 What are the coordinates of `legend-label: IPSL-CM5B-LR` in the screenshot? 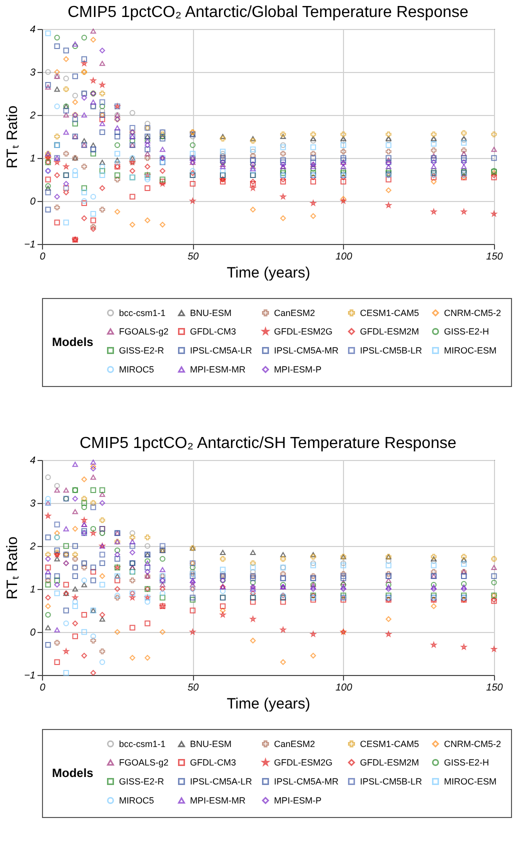 It's located at (391, 781).